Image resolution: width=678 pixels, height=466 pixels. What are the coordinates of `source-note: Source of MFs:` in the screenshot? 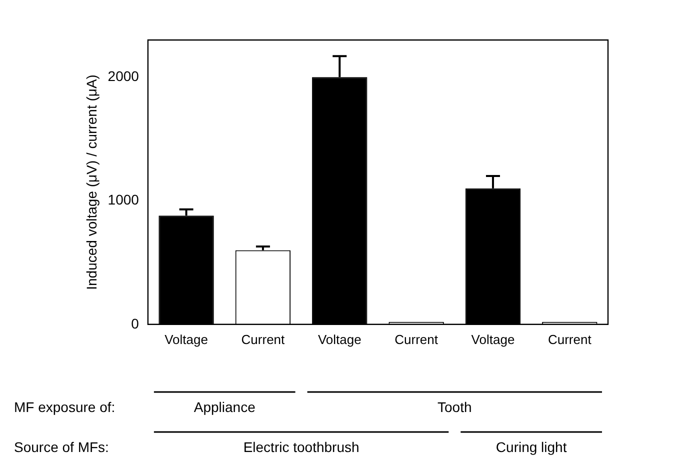 It's located at (61, 446).